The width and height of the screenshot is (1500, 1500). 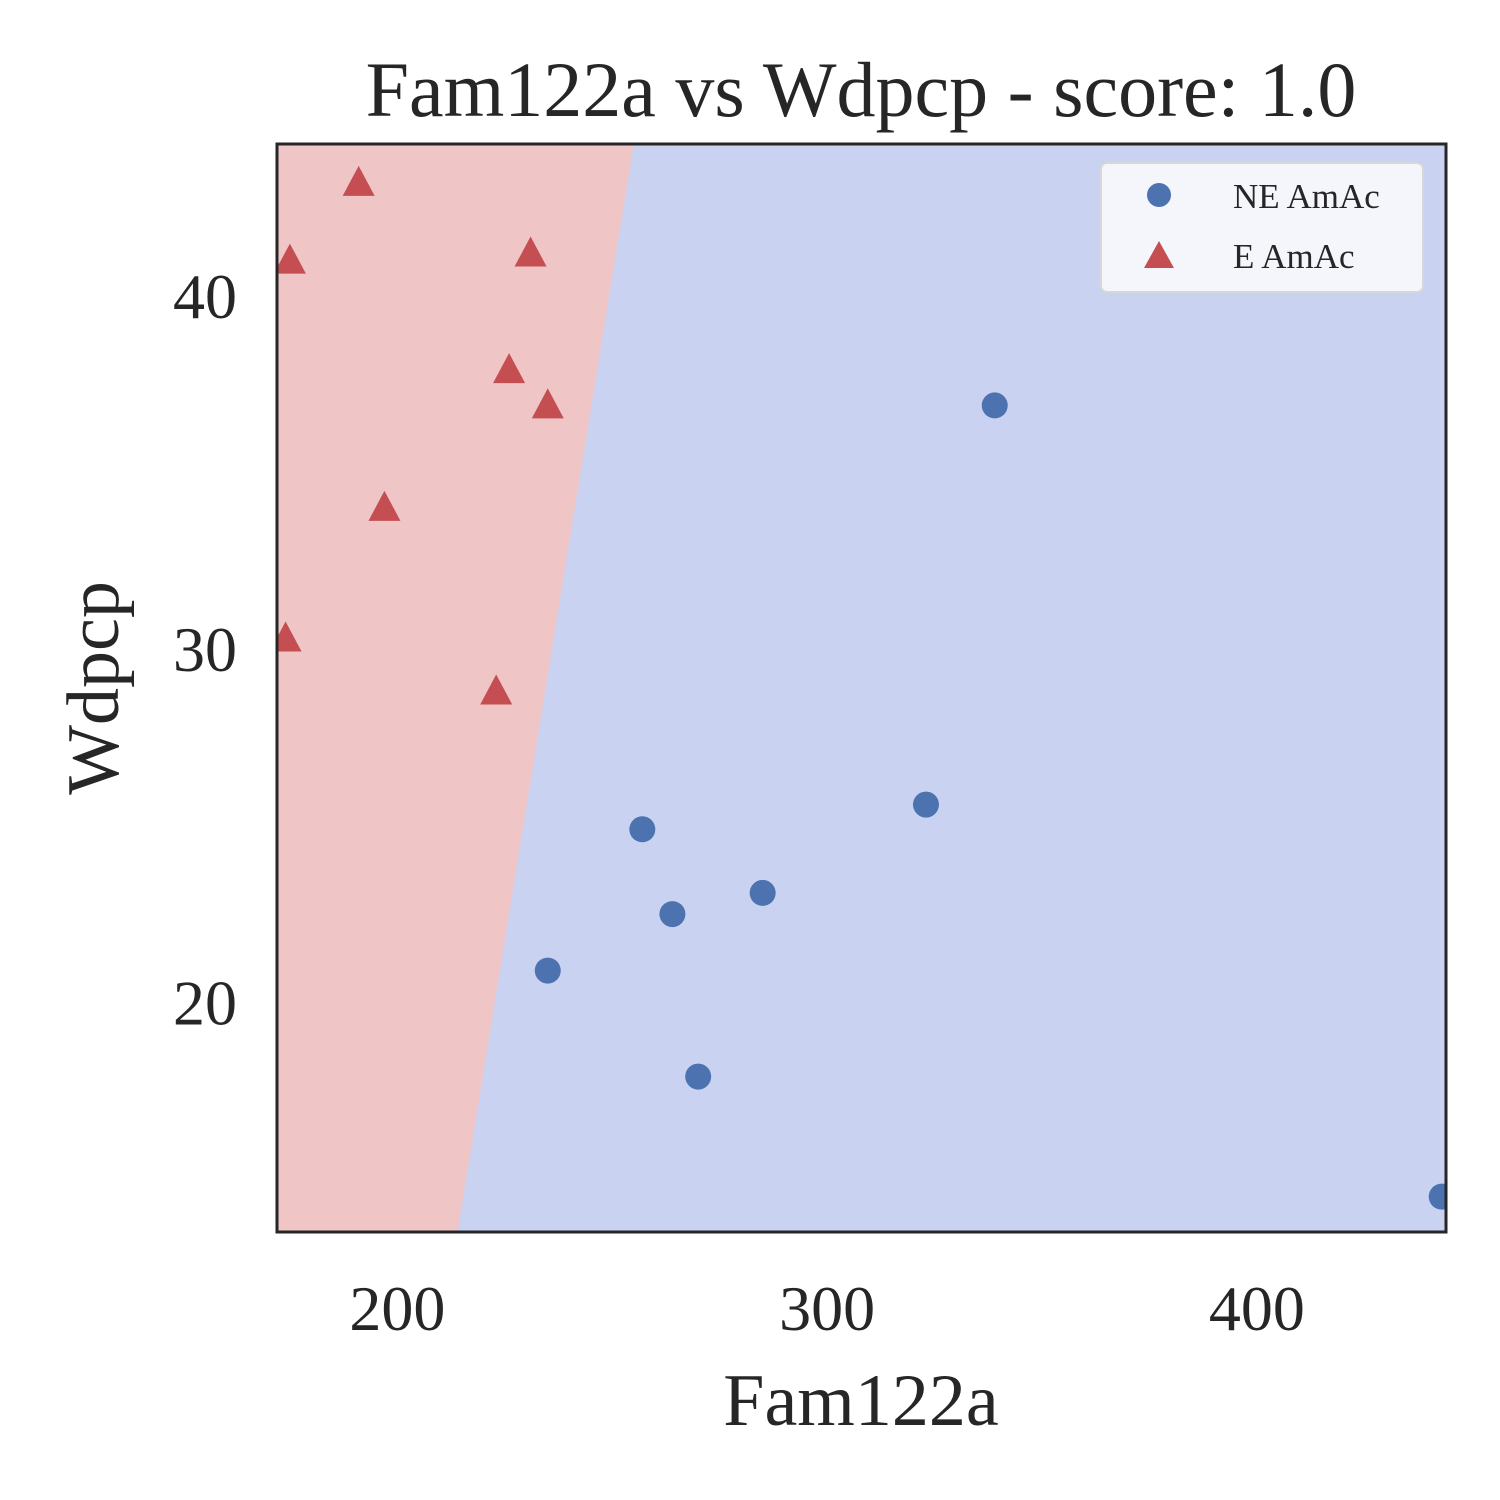 I want to click on x-tick-label-200: 200, so click(x=397, y=1308).